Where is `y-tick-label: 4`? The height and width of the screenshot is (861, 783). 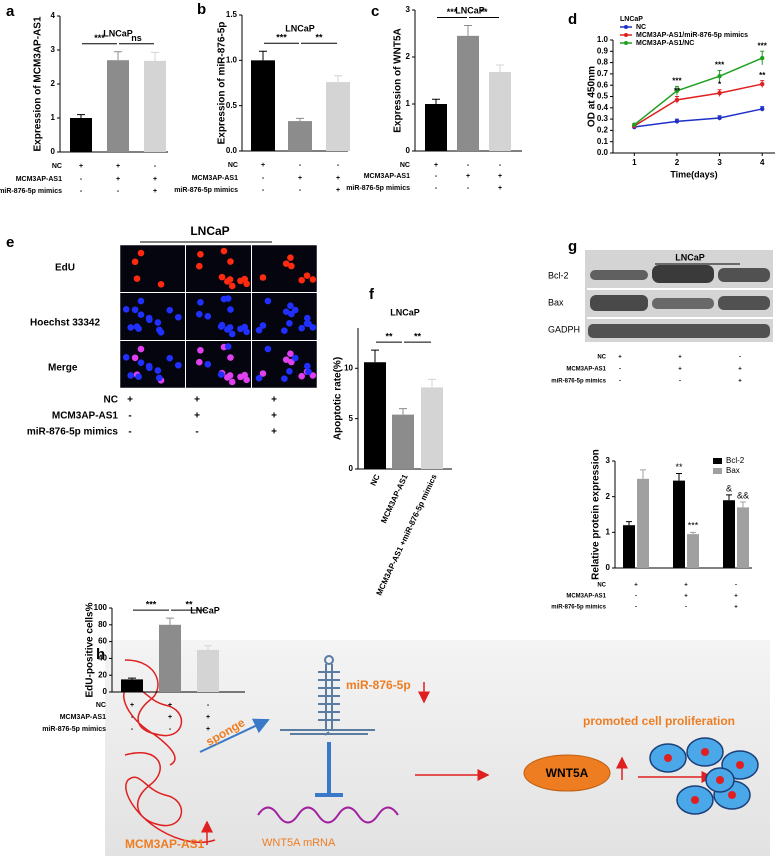
y-tick-label: 4 is located at coordinates (53, 15).